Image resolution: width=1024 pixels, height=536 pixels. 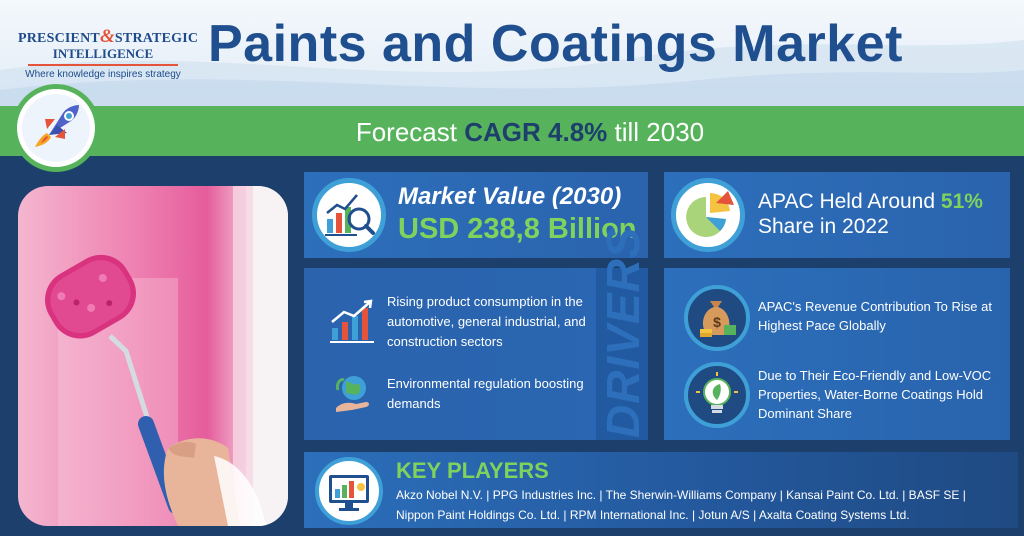 What do you see at coordinates (536, 132) in the screenshot?
I see `banner-cagr-highlight: CAGR 4.8%` at bounding box center [536, 132].